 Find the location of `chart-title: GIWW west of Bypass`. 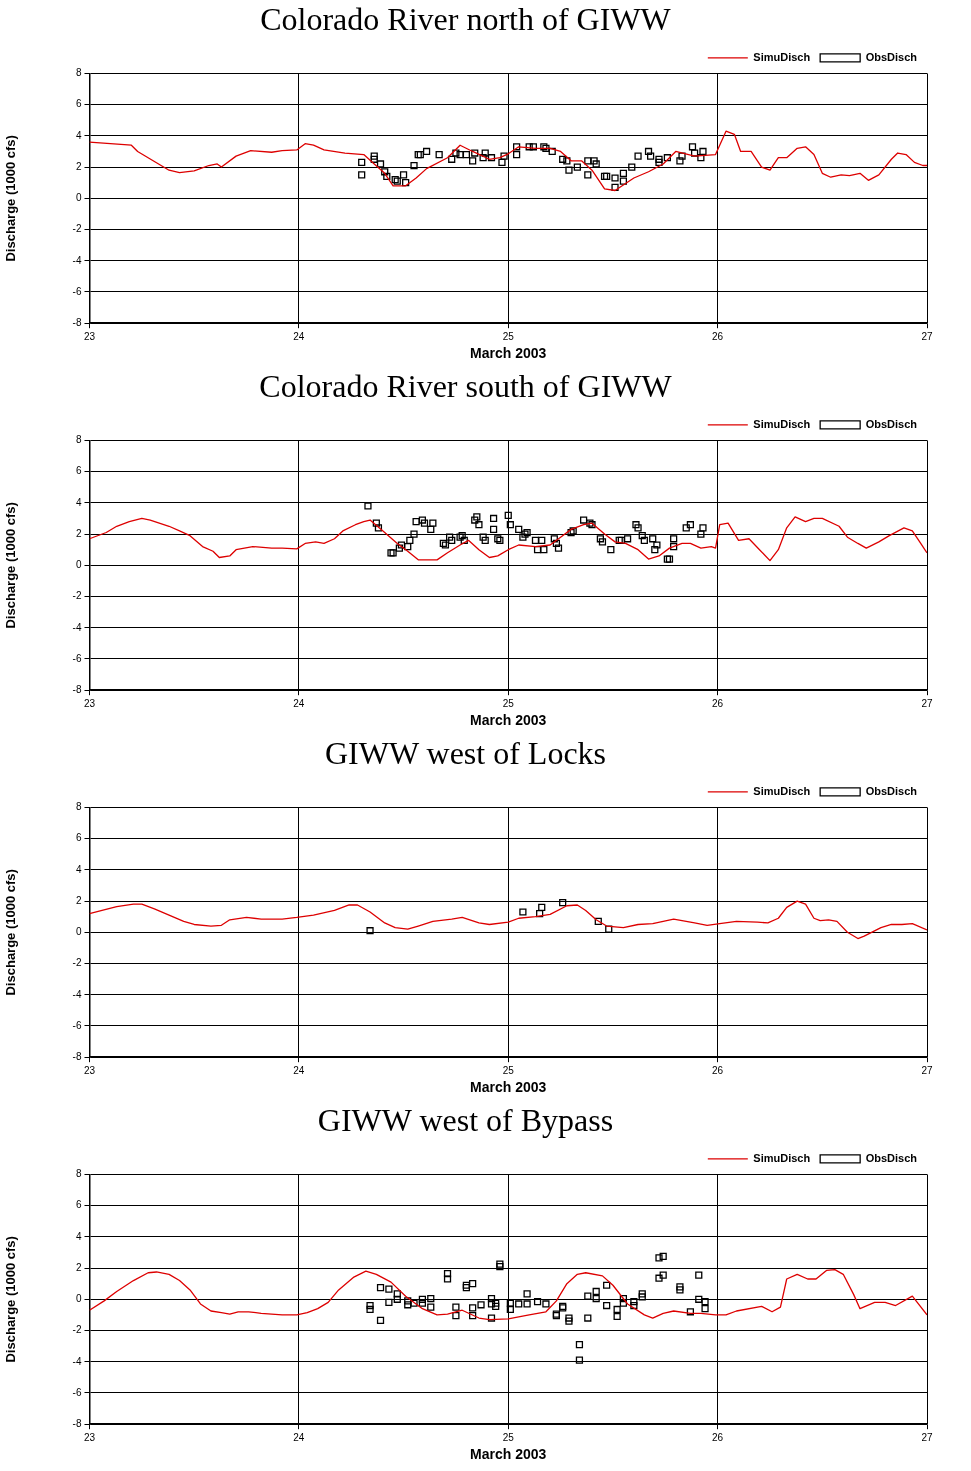

chart-title: GIWW west of Bypass is located at coordinates (465, 1119).